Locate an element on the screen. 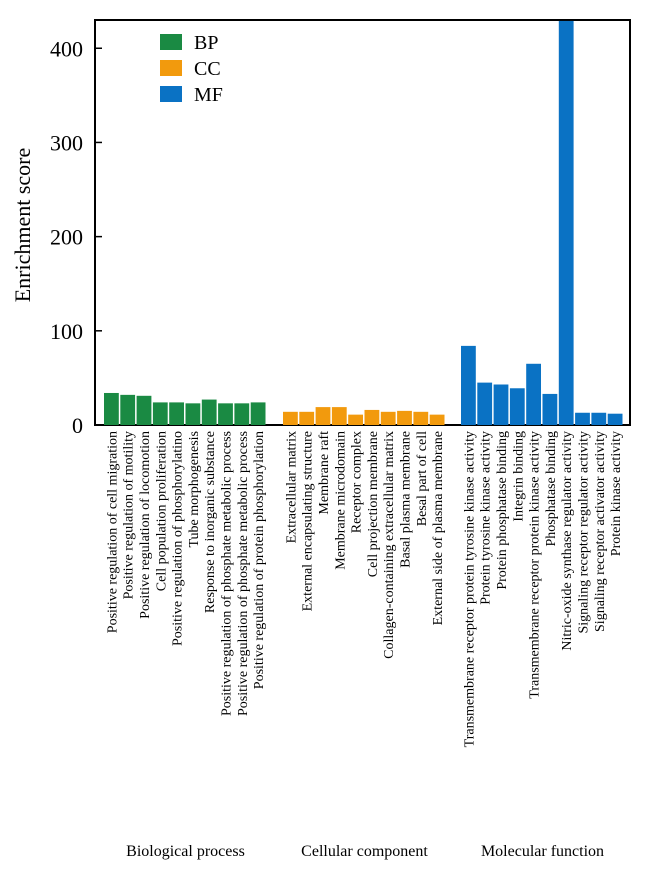  x-tick-label: Positive regulation of phosphorylatino is located at coordinates (178, 538).